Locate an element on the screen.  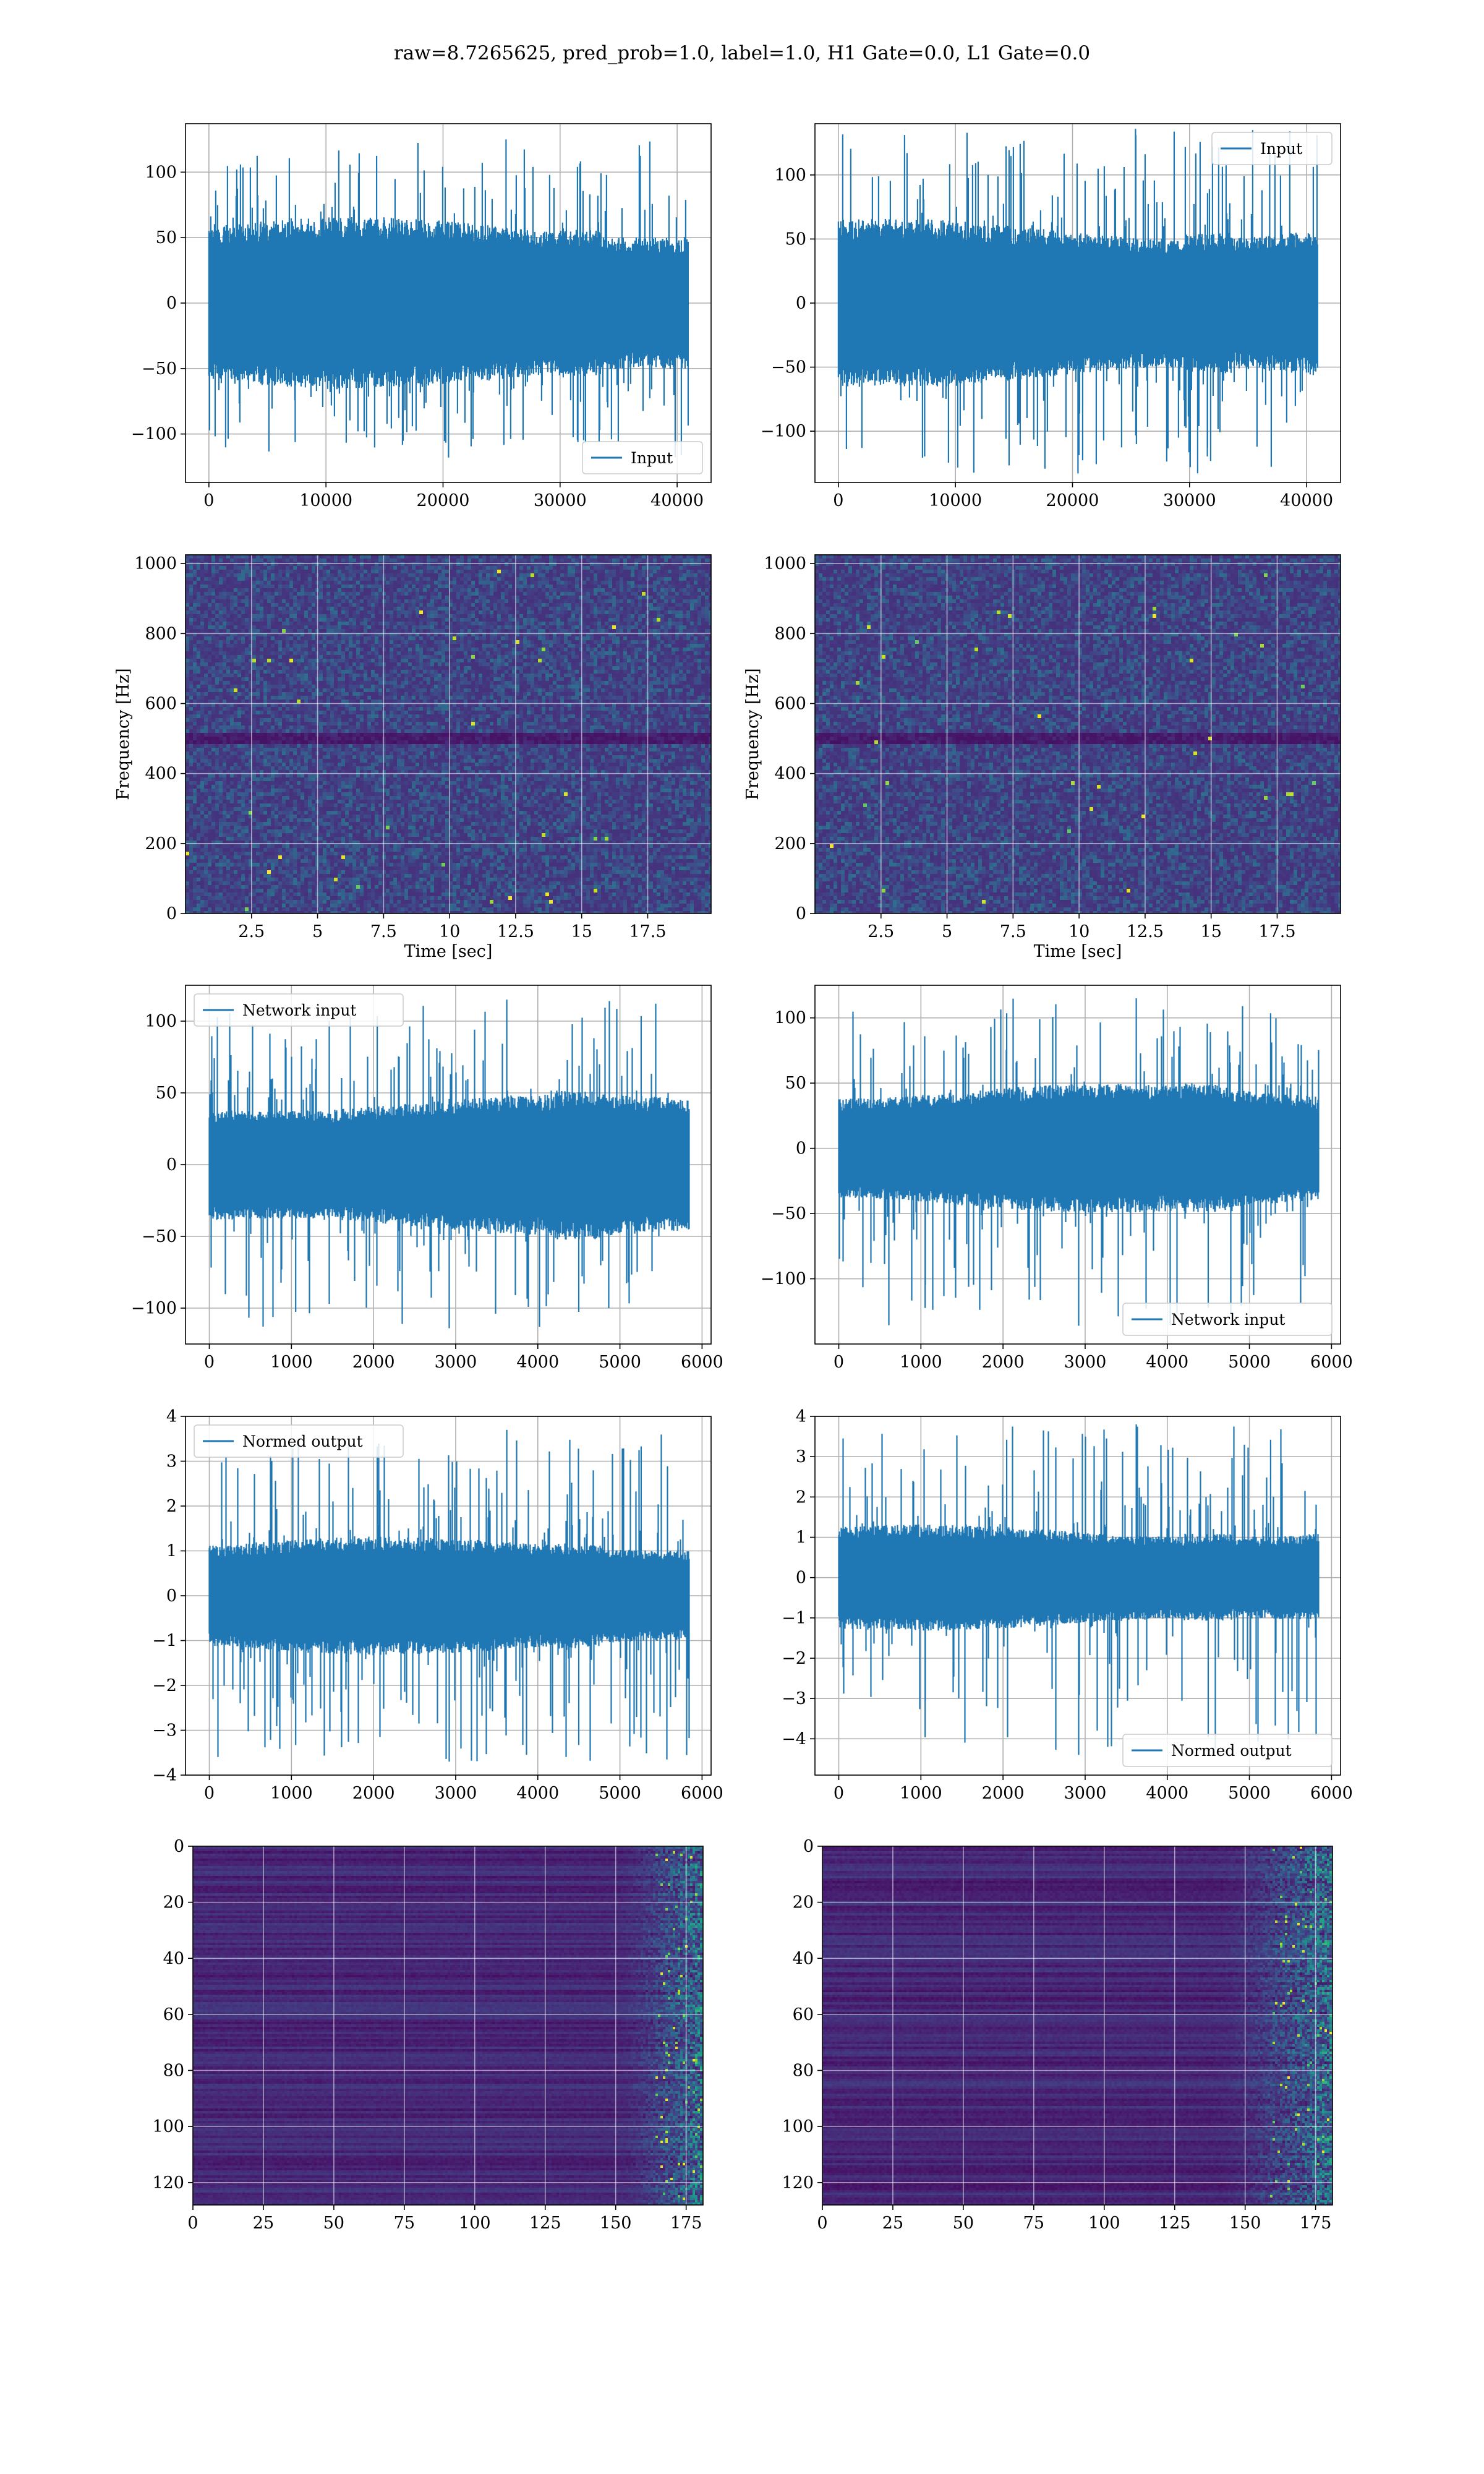
y-tick-label: 3 is located at coordinates (171, 1461).